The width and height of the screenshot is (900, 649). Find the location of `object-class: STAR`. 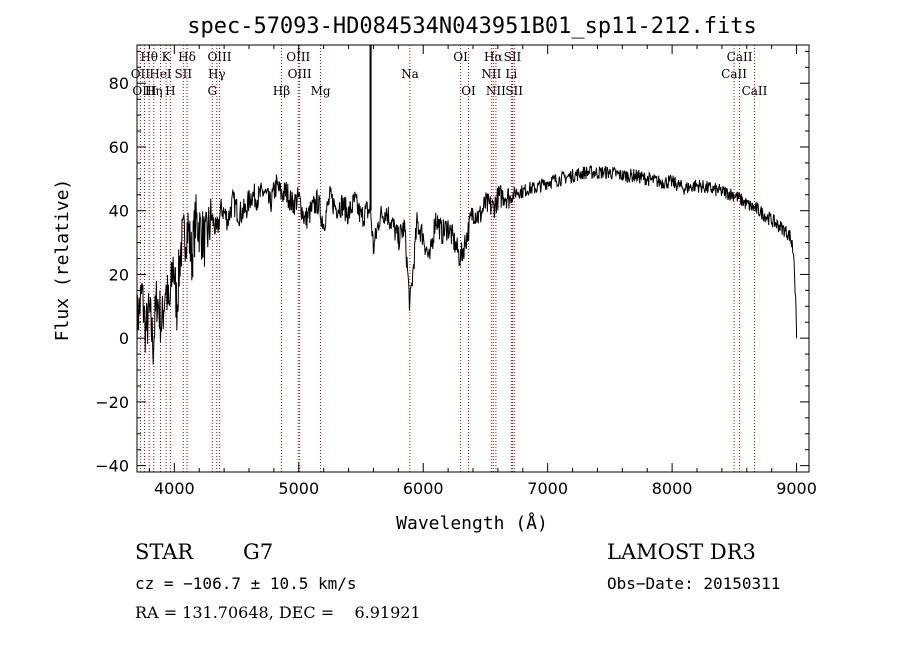

object-class: STAR is located at coordinates (164, 552).